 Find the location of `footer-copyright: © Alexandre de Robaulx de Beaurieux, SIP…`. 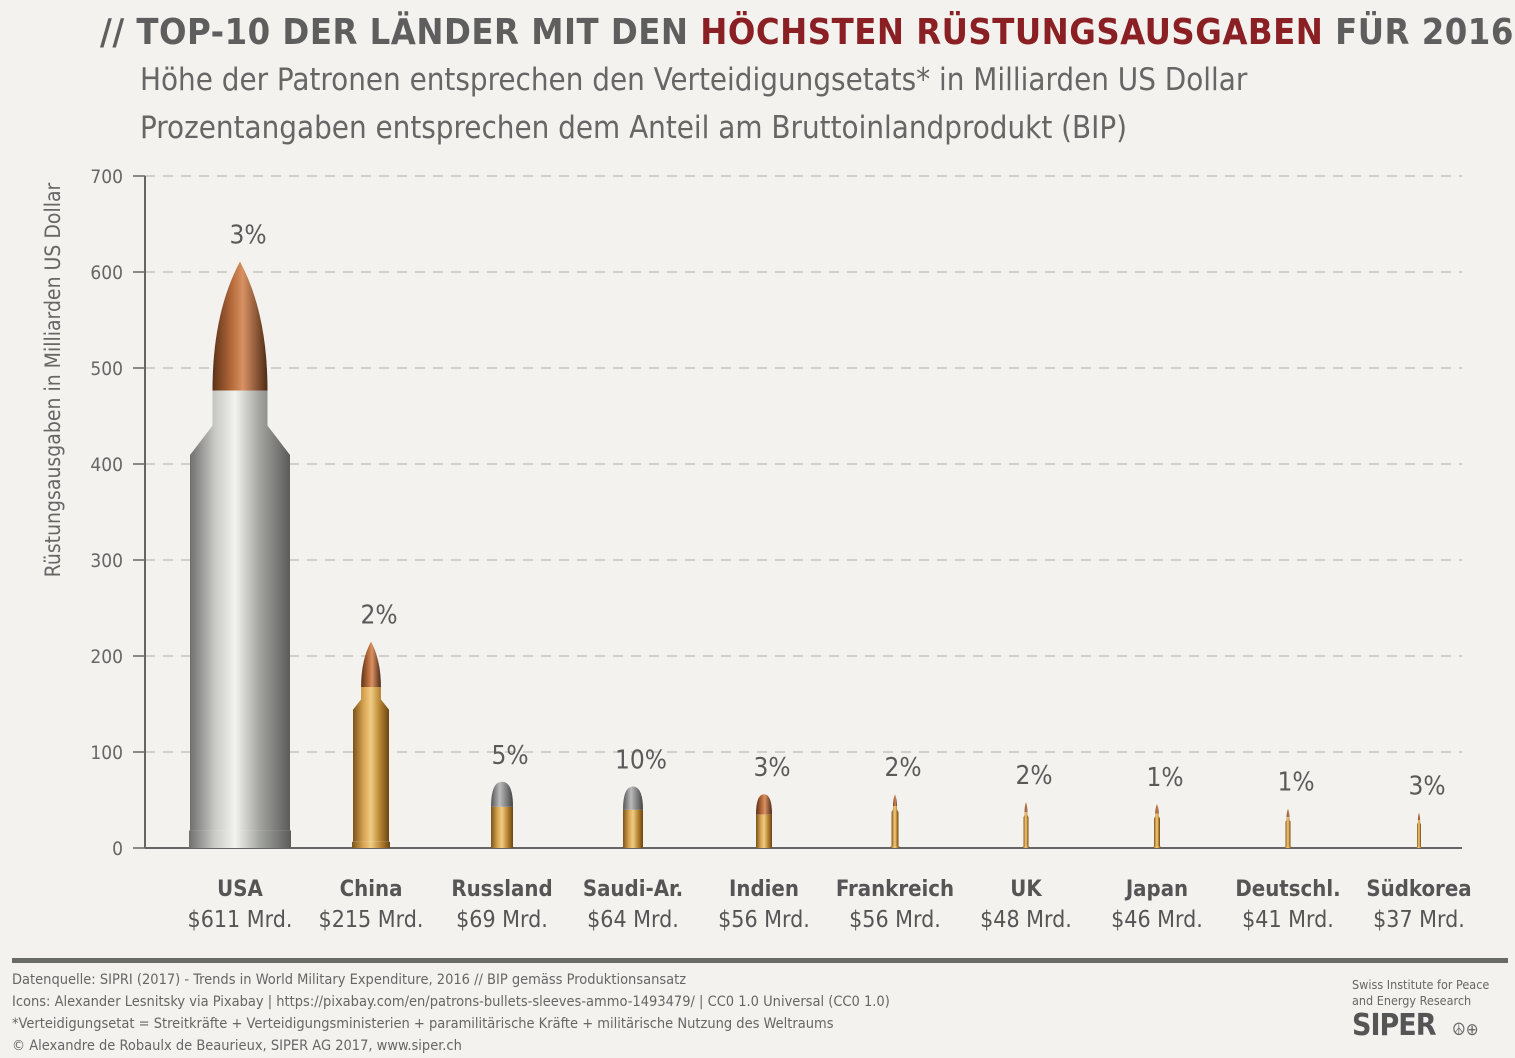

footer-copyright: © Alexandre de Robaulx de Beaurieux, SIP… is located at coordinates (237, 1046).